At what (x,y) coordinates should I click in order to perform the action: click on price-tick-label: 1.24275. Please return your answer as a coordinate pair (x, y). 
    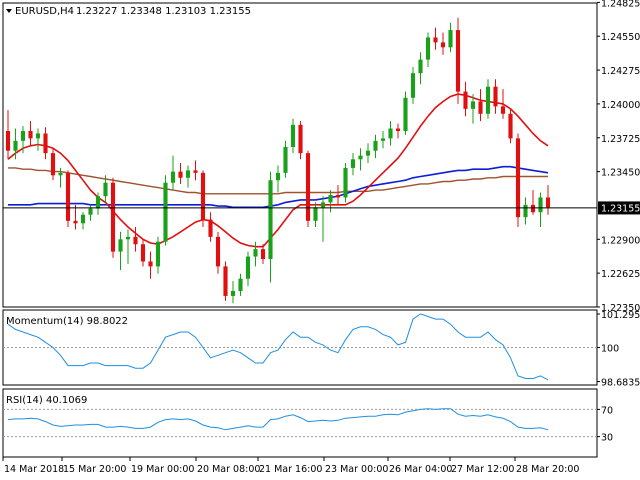
    Looking at the image, I should click on (620, 71).